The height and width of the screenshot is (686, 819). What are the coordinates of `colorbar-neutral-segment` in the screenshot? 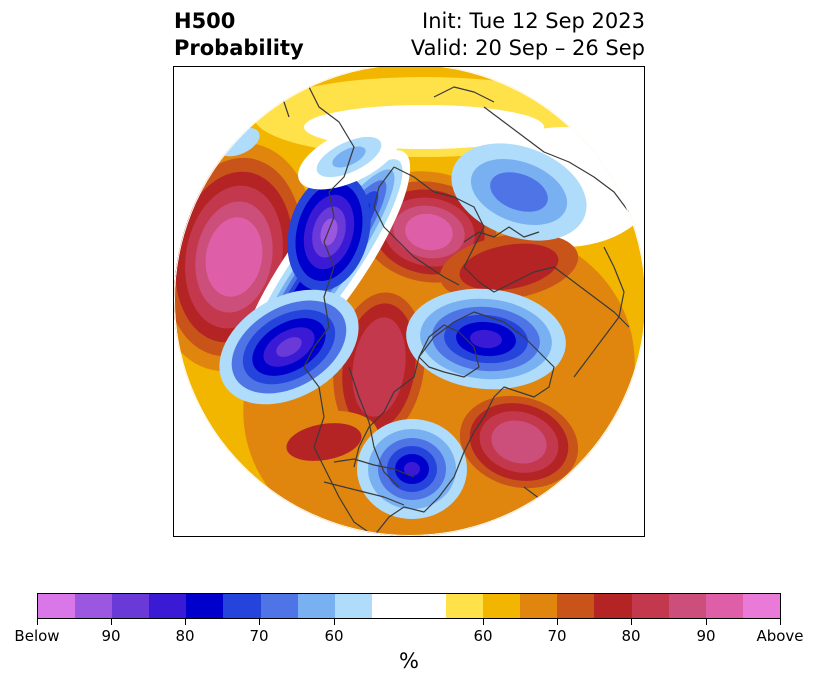 It's located at (409, 606).